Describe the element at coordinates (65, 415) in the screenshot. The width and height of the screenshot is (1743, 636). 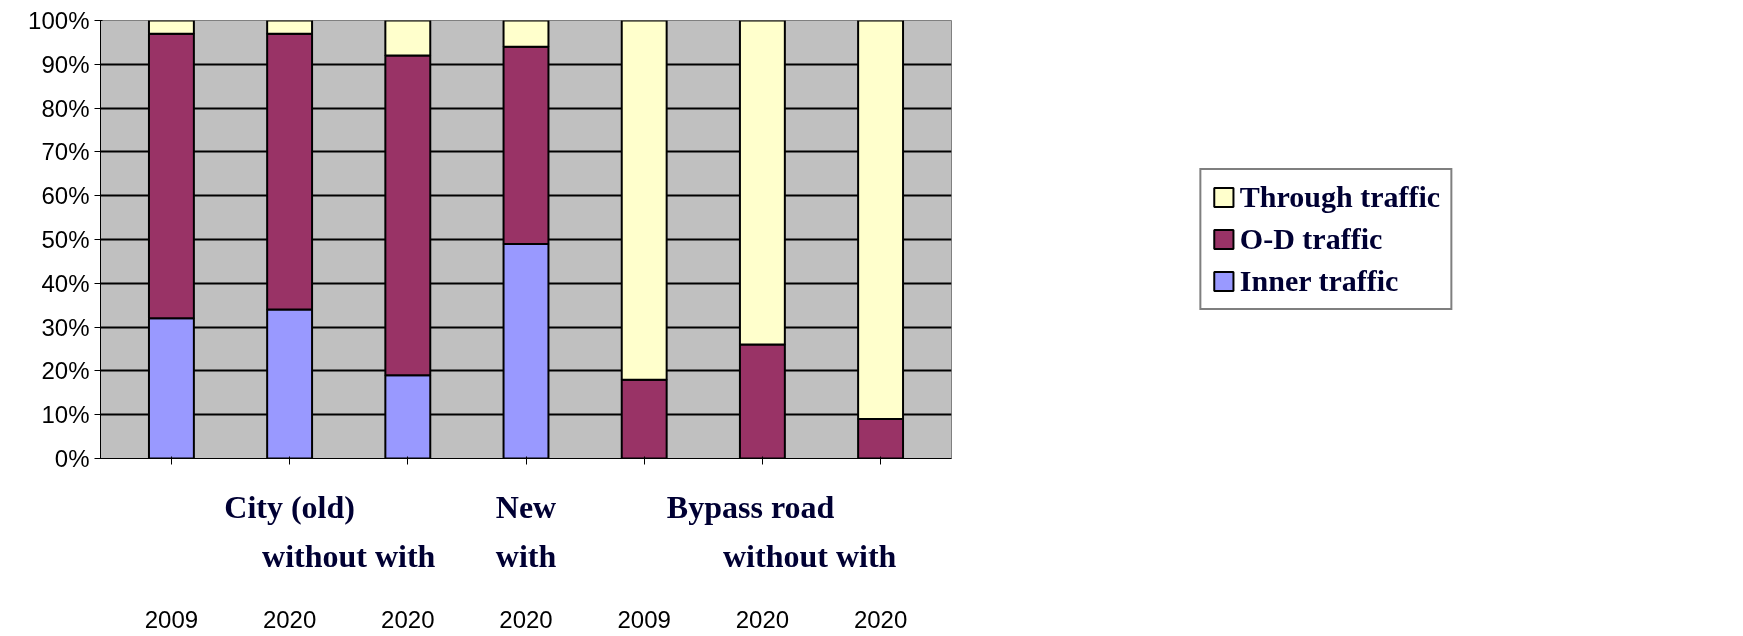
I see `y-tick-label: 10%` at that location.